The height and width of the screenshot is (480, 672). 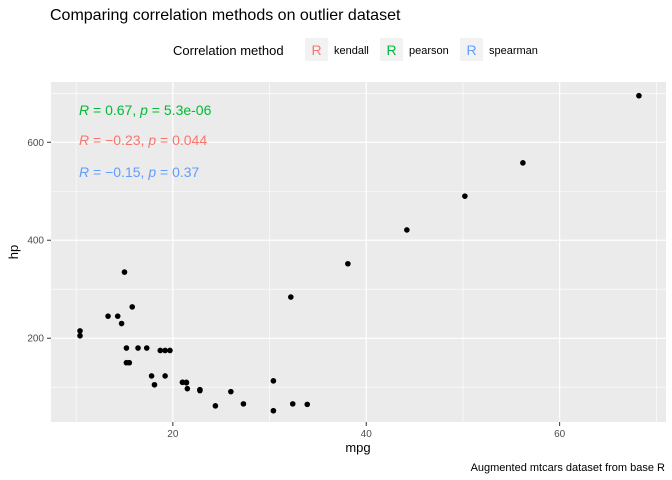 What do you see at coordinates (35, 143) in the screenshot?
I see `y-tick-label: 600` at bounding box center [35, 143].